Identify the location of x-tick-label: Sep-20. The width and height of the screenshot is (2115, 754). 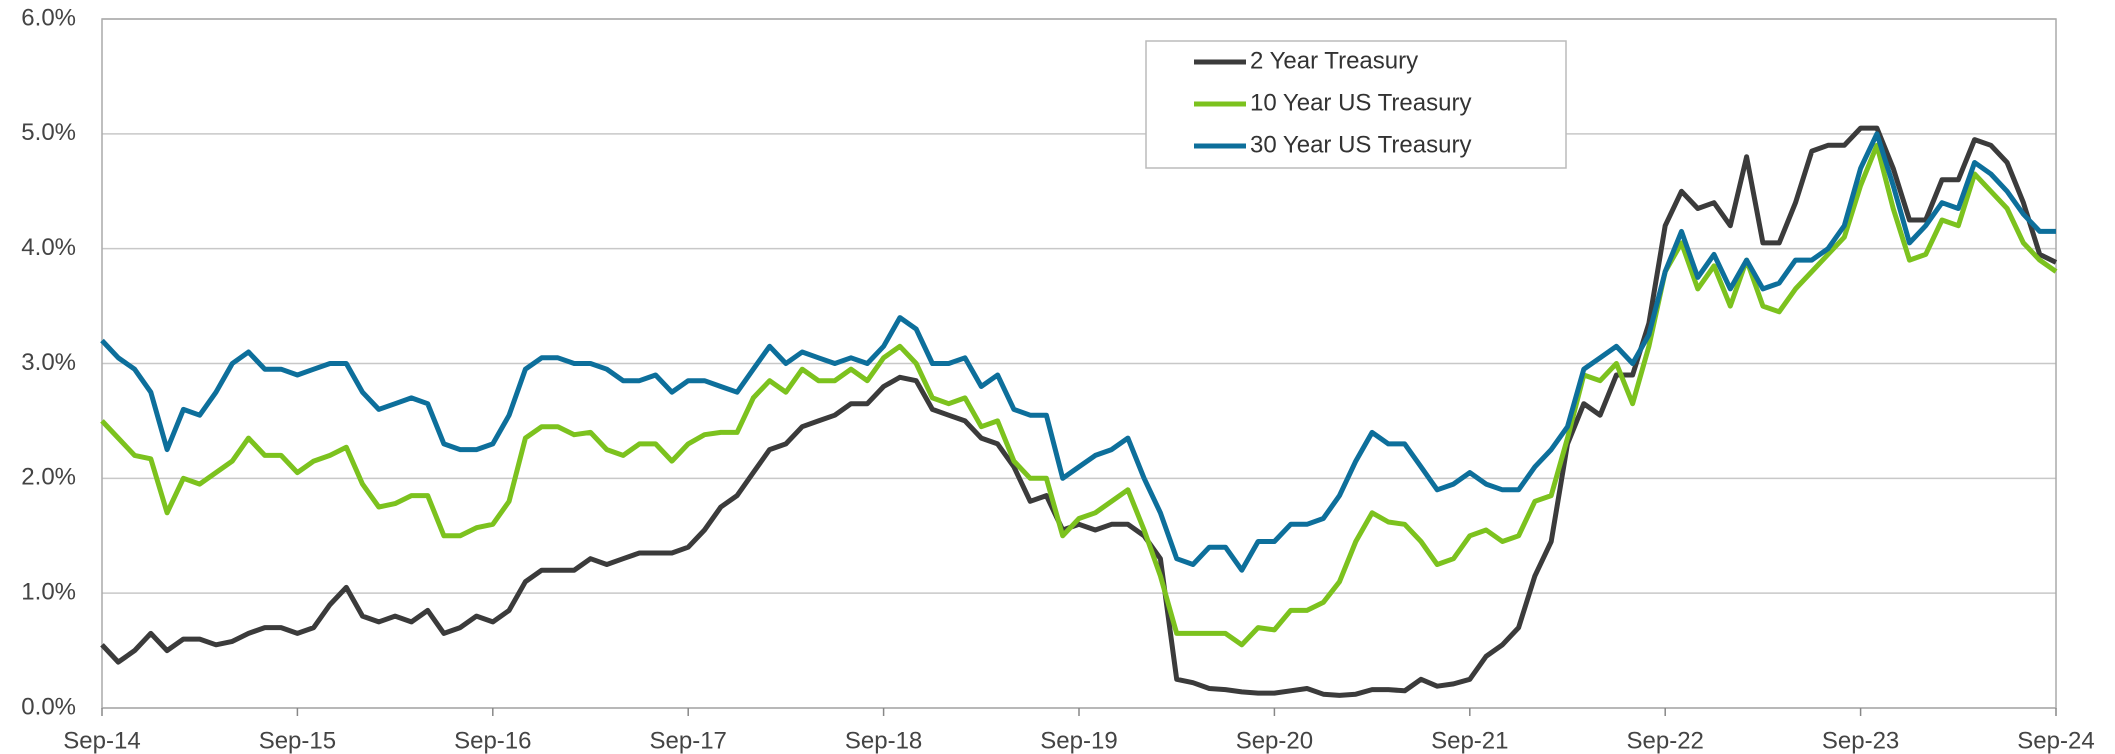
(1274, 740).